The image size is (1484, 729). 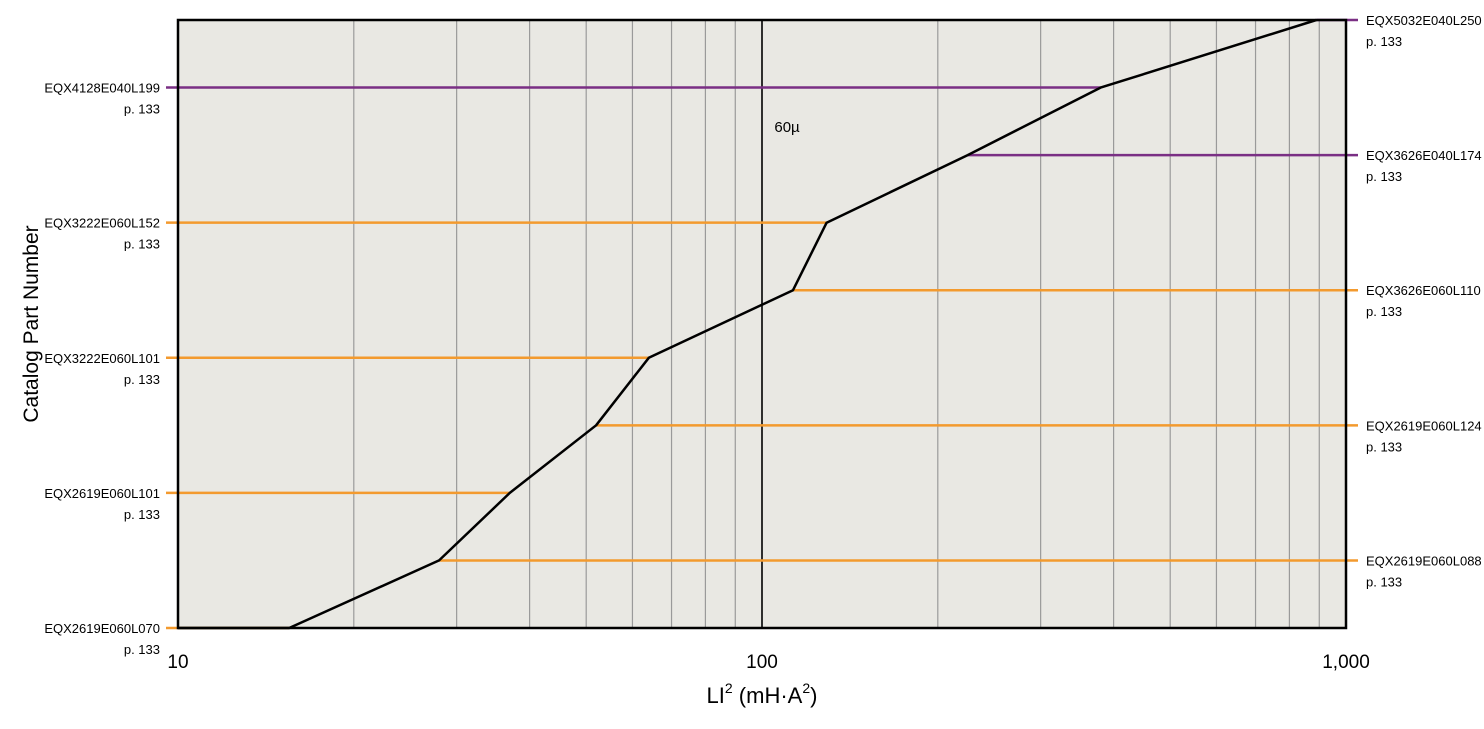 I want to click on x-axis-label-base: LI, so click(x=716, y=695).